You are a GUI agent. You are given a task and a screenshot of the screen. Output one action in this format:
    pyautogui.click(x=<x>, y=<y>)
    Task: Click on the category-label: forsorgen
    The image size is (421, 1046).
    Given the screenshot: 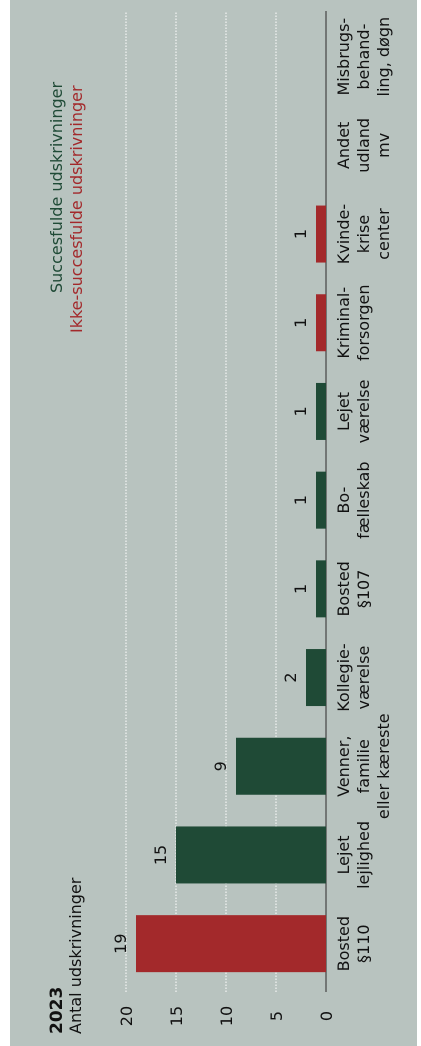 What is the action you would take?
    pyautogui.click(x=363, y=322)
    